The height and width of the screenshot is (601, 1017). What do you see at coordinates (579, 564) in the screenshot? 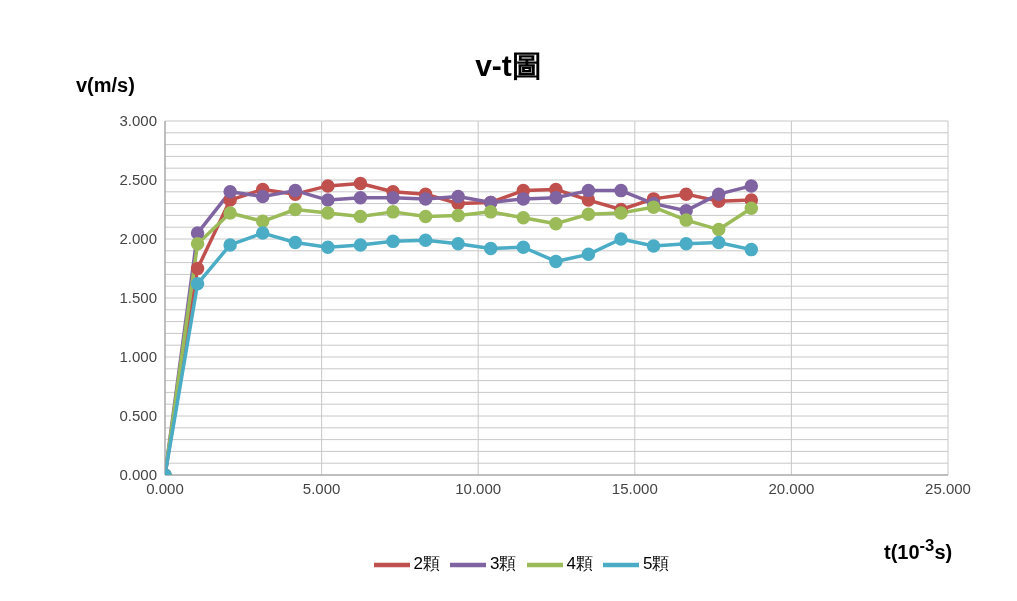
I see `legend-label: 4顆` at bounding box center [579, 564].